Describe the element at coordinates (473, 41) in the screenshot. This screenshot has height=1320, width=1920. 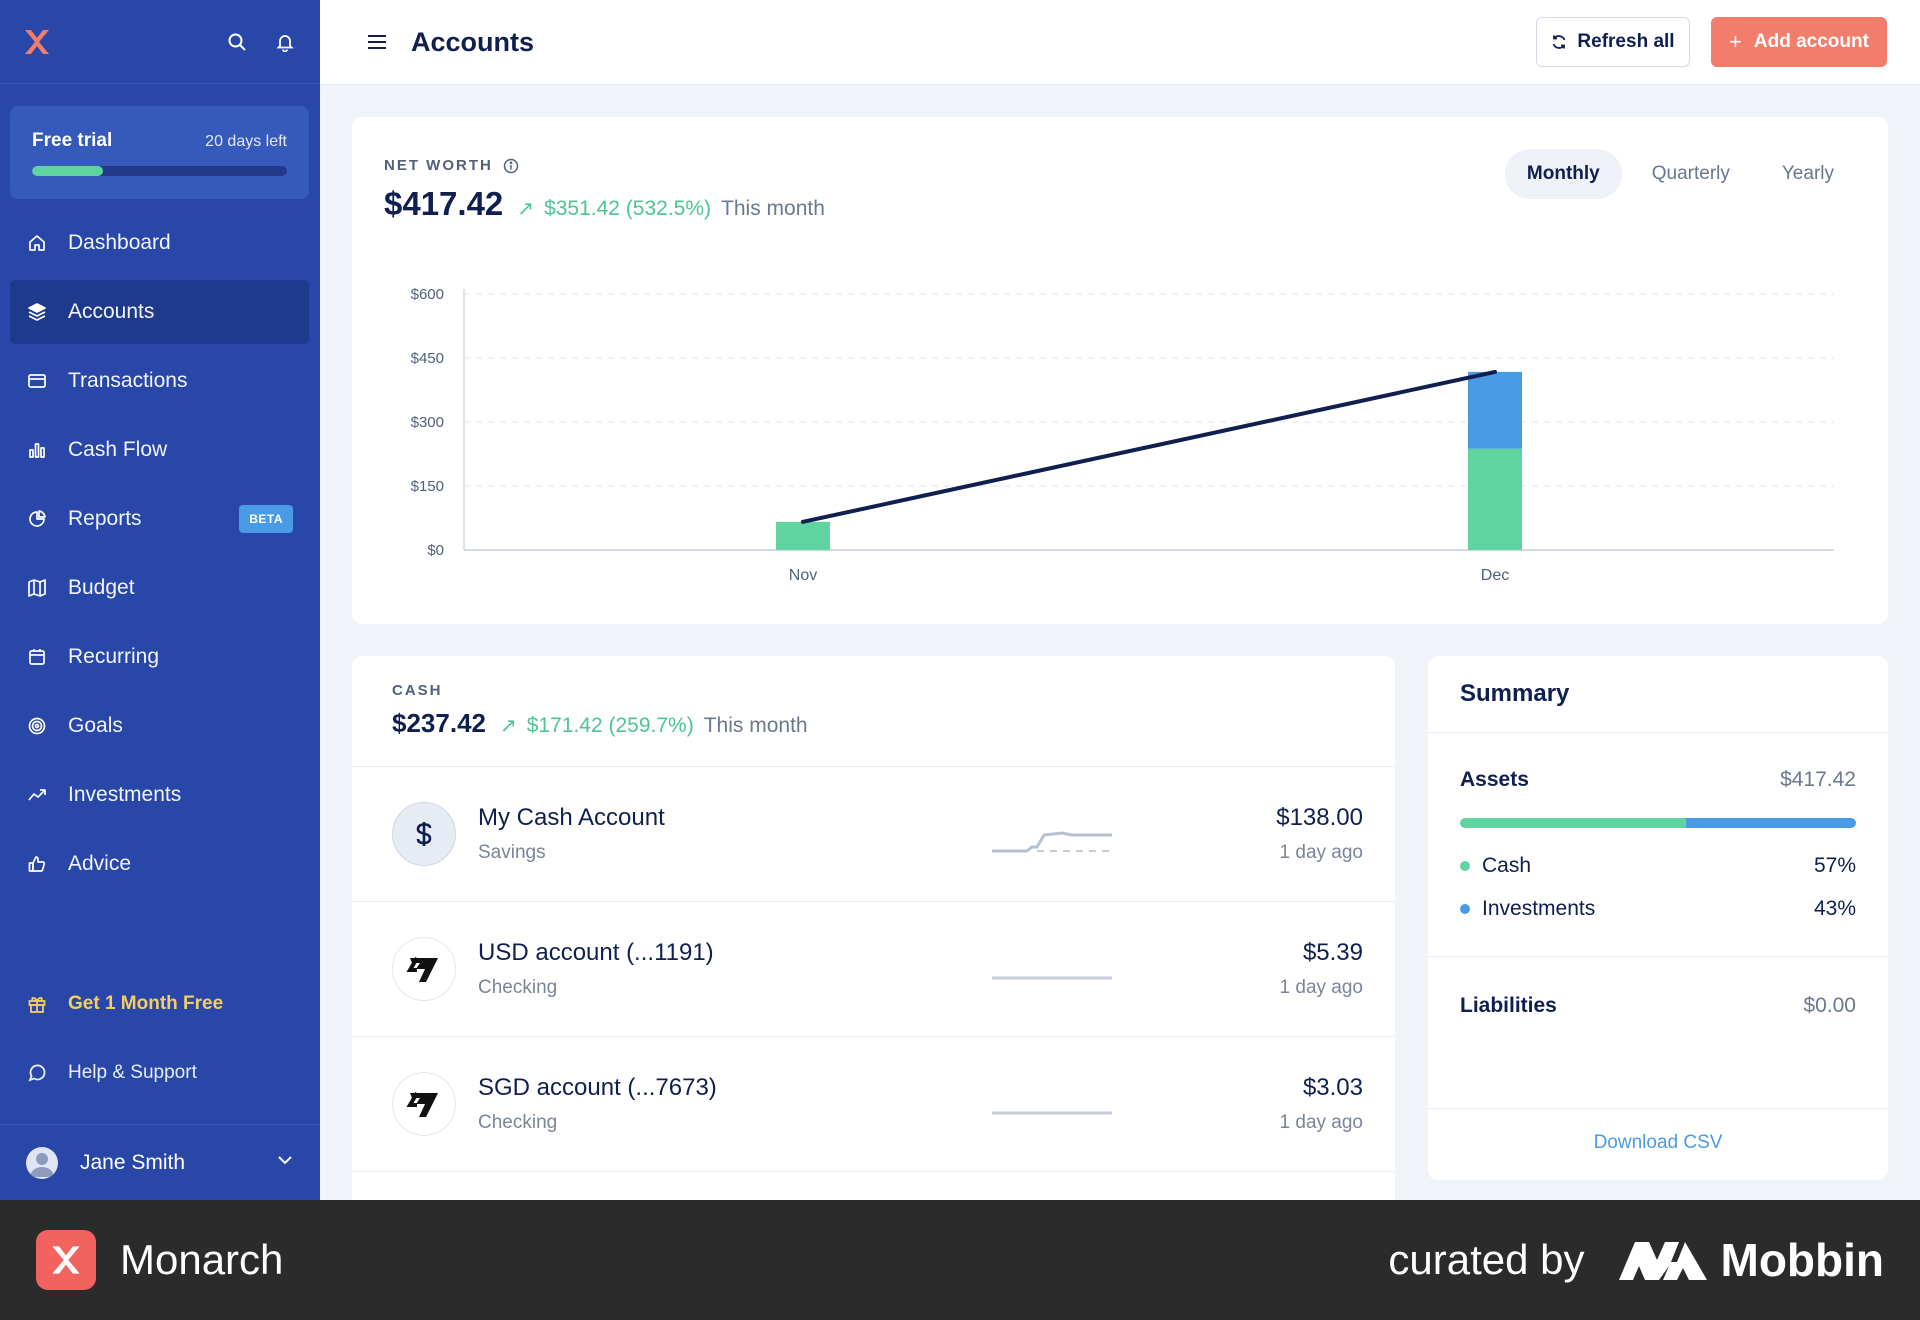
I see `page-title: Accounts` at that location.